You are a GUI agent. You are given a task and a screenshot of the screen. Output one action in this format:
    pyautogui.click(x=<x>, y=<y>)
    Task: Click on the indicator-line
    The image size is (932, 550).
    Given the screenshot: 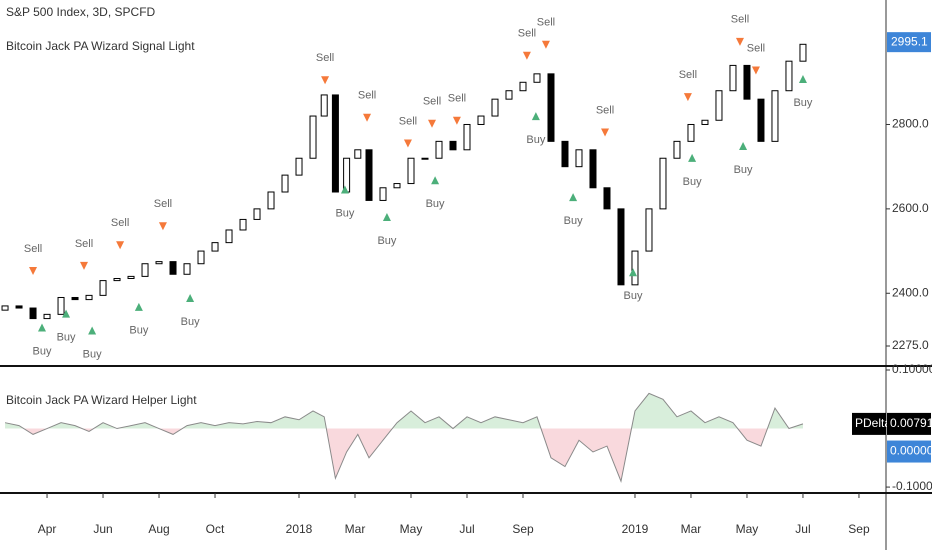 What is the action you would take?
    pyautogui.click(x=404, y=437)
    